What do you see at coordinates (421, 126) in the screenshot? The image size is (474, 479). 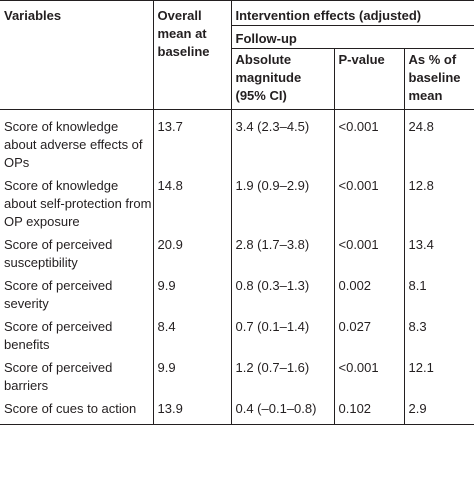 I see `cell-pct: 24.8` at bounding box center [421, 126].